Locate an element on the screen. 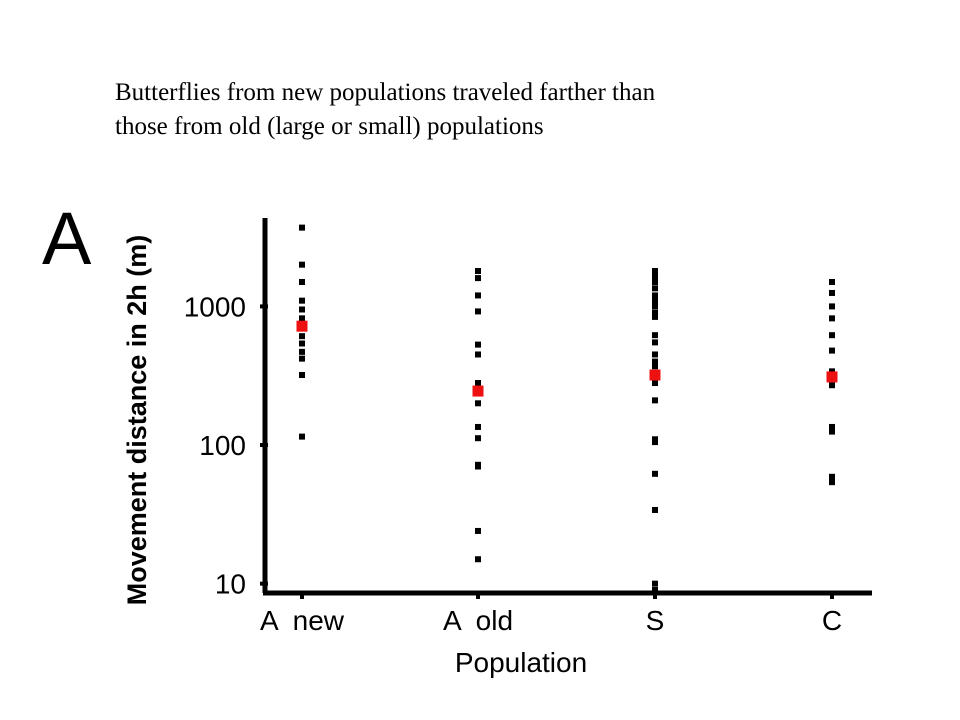 The width and height of the screenshot is (960, 720). y-axis-title: Movement distance in 2h (m) is located at coordinates (137, 420).